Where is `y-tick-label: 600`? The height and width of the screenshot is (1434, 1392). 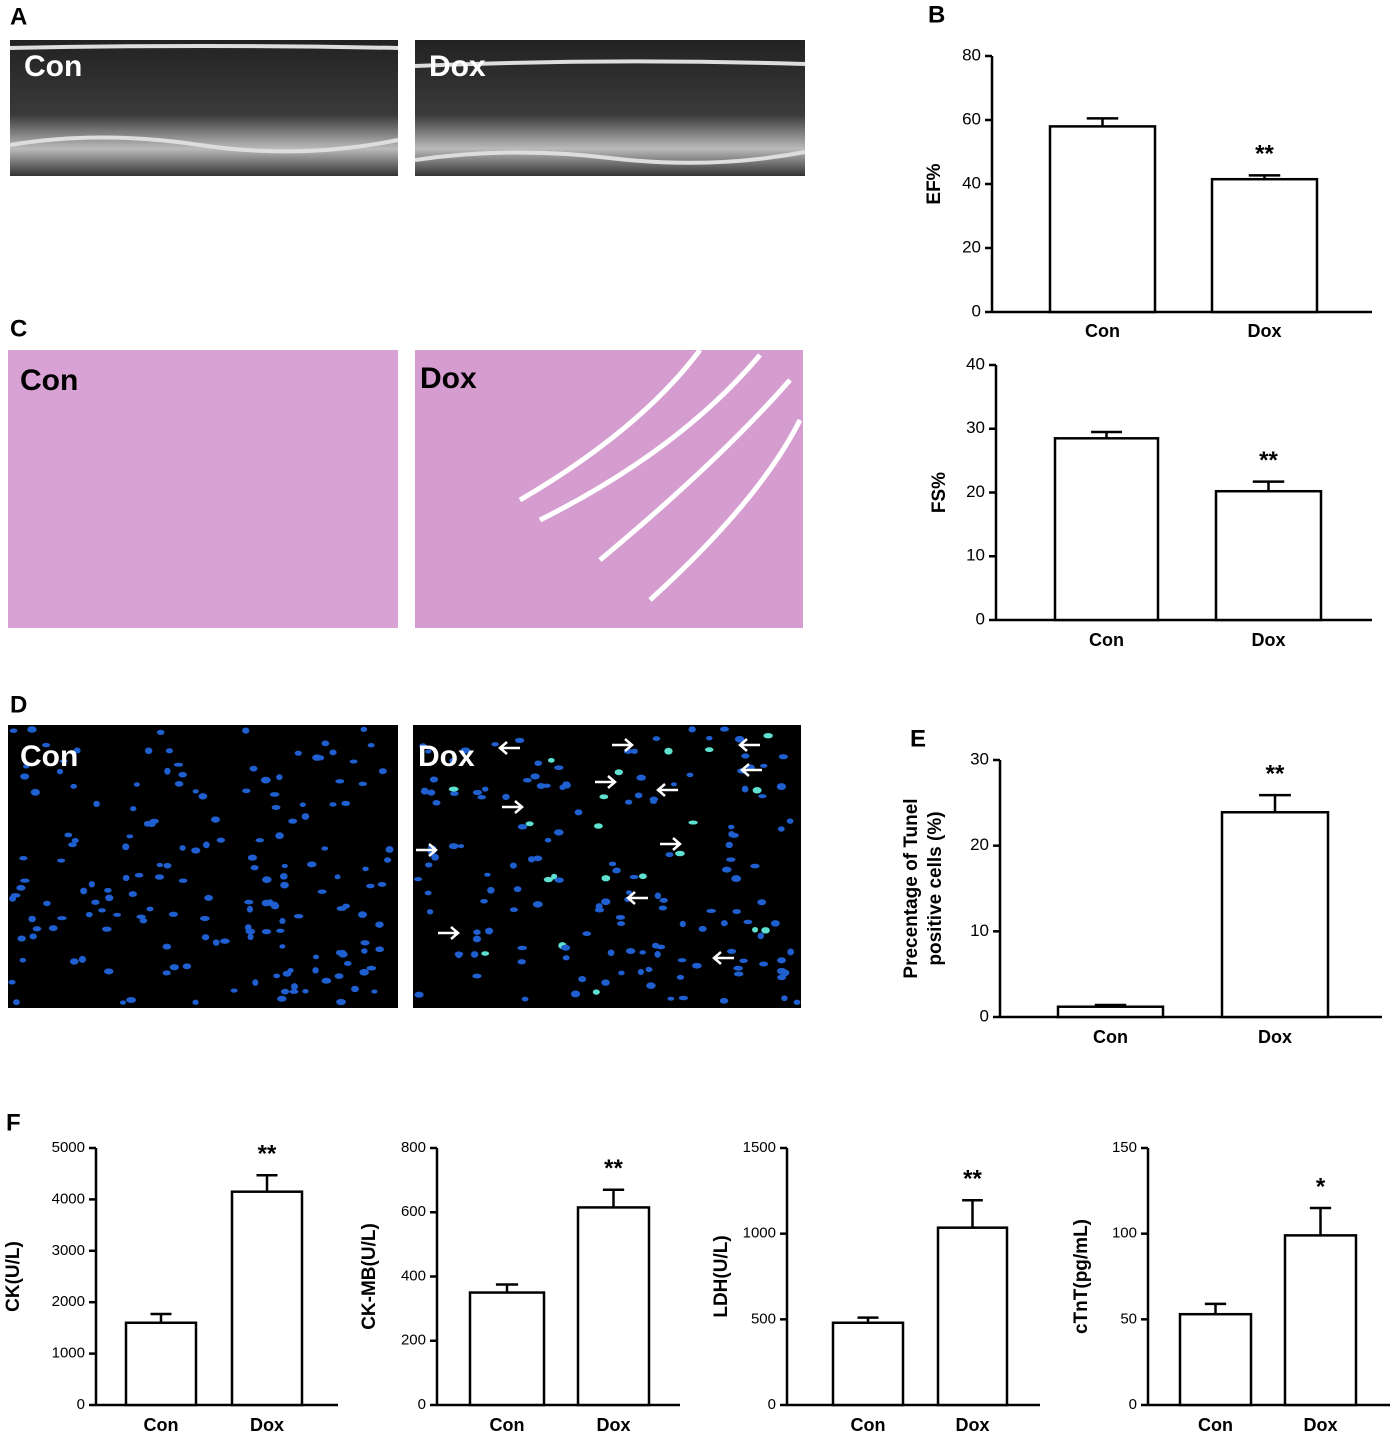 y-tick-label: 600 is located at coordinates (413, 1211).